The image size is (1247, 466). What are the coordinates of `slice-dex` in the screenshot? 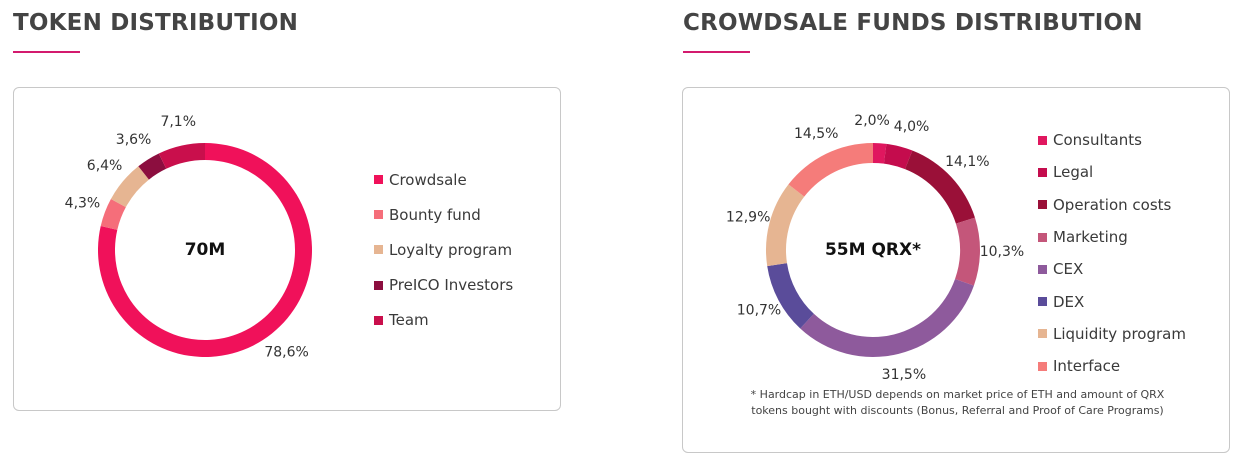 It's located at (790, 296).